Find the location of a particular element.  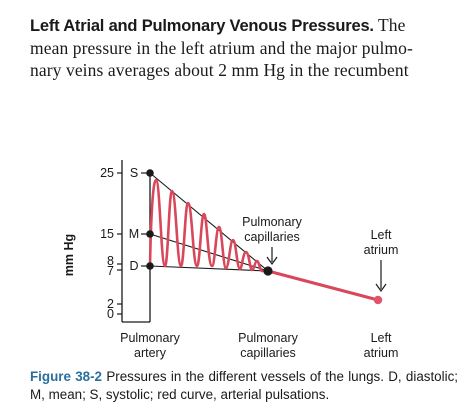

mean-point is located at coordinates (150, 234).